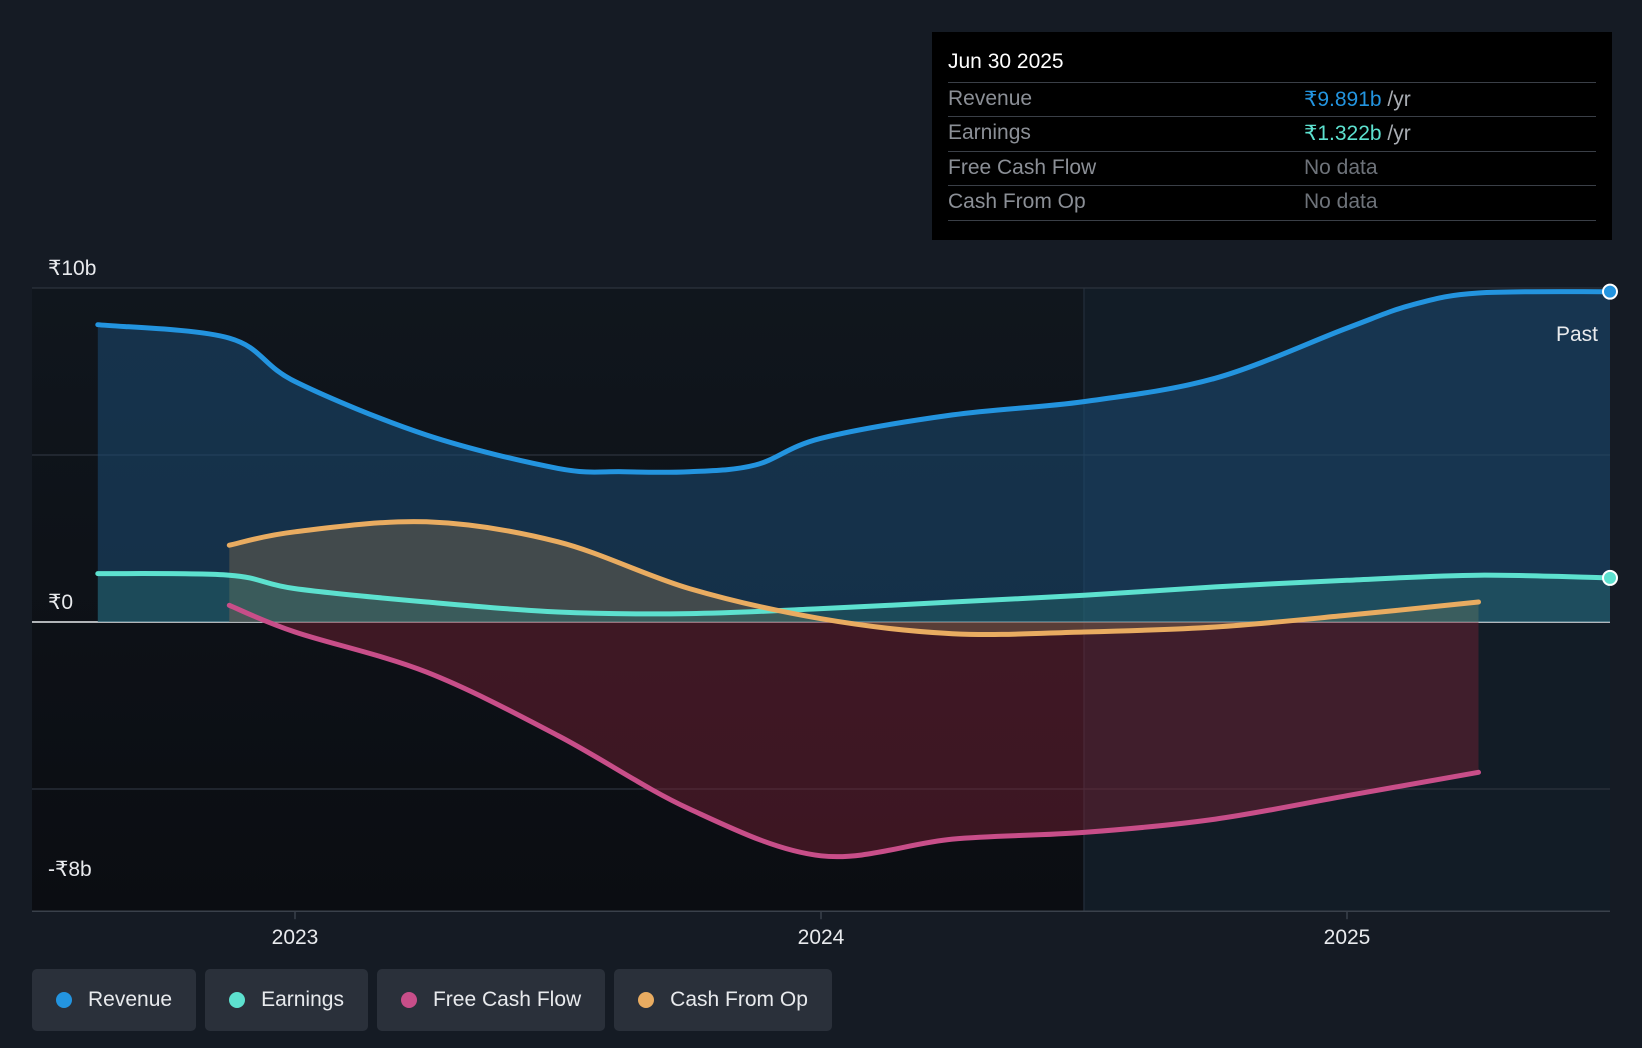 The image size is (1642, 1048). I want to click on legend-item-cash-from-op: Cash From Op, so click(723, 1000).